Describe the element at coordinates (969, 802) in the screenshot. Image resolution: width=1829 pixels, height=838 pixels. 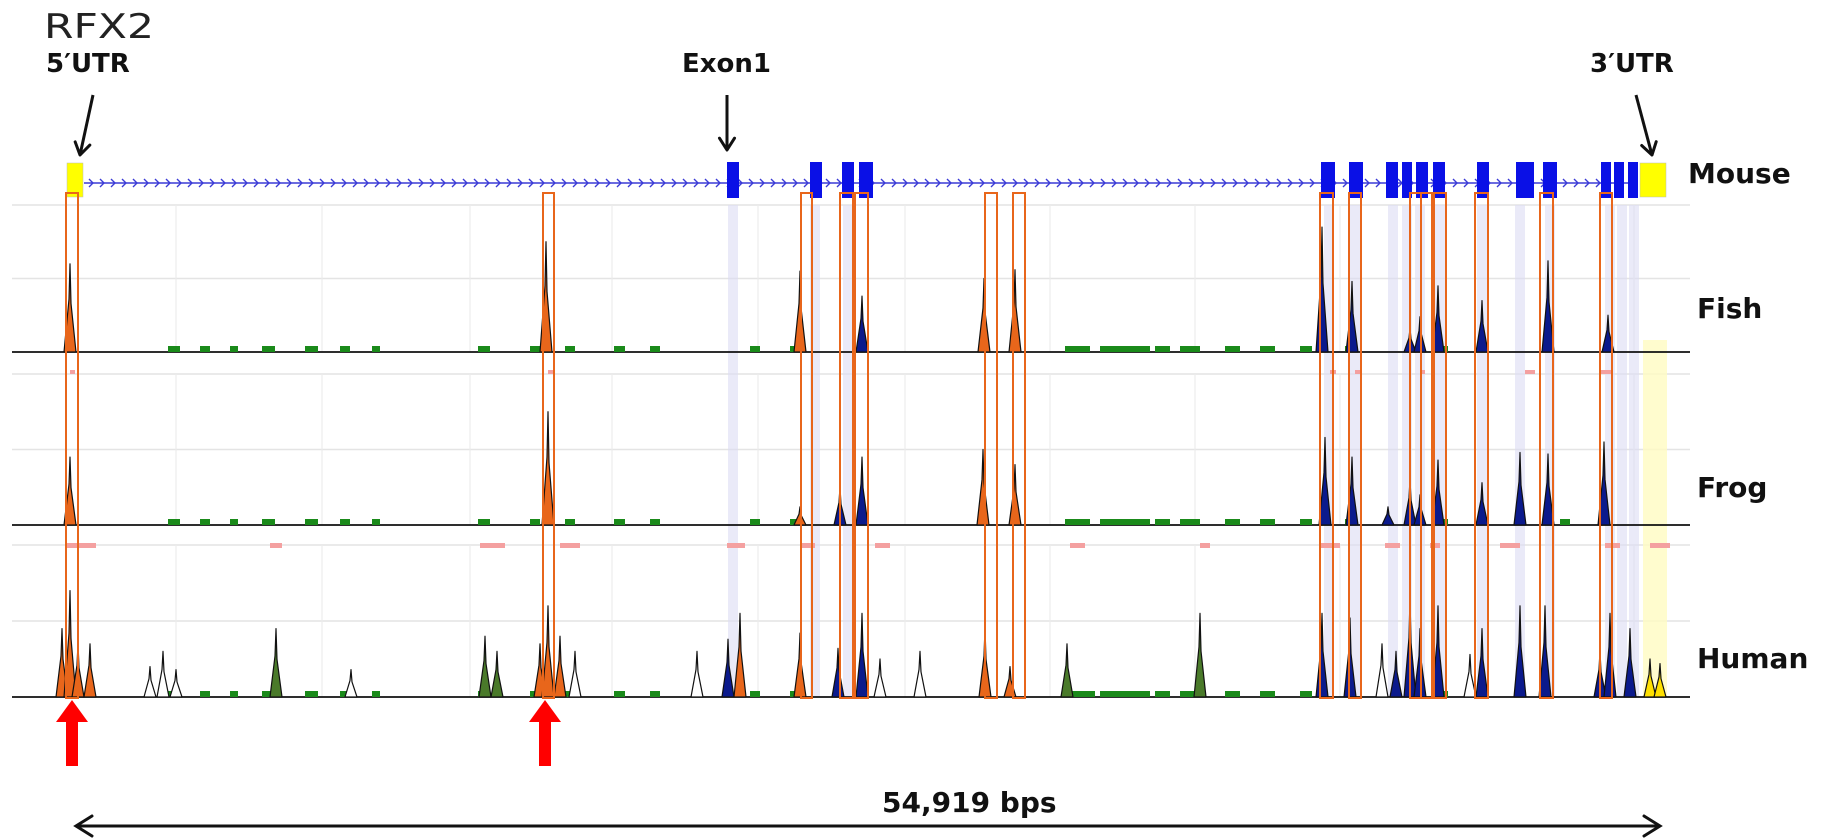
I see `length-label: 54,919 bps` at that location.